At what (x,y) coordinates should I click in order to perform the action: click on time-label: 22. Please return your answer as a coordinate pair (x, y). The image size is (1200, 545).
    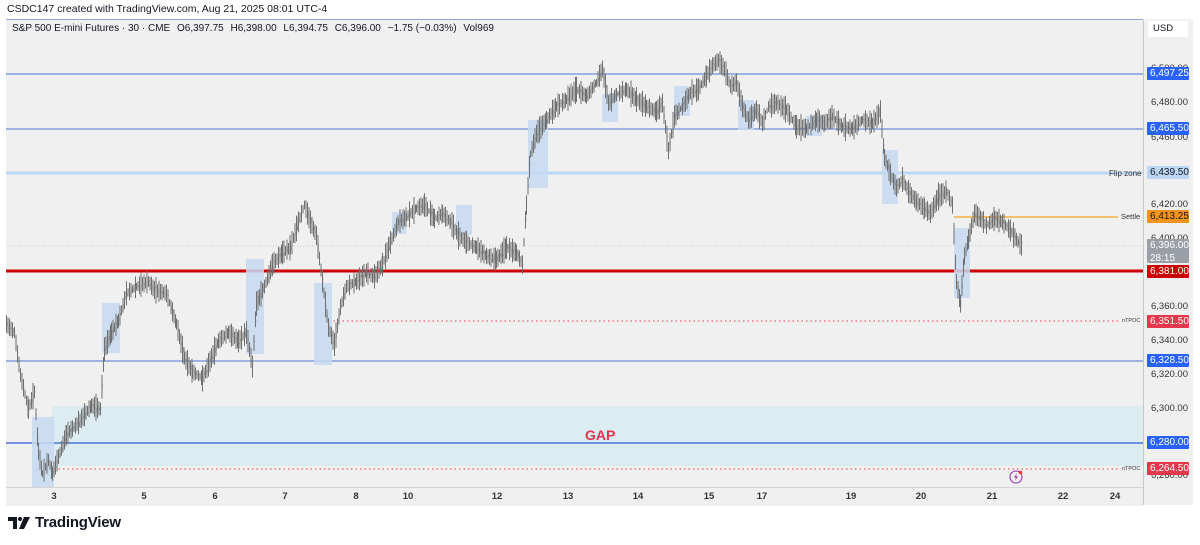
    Looking at the image, I should click on (1063, 496).